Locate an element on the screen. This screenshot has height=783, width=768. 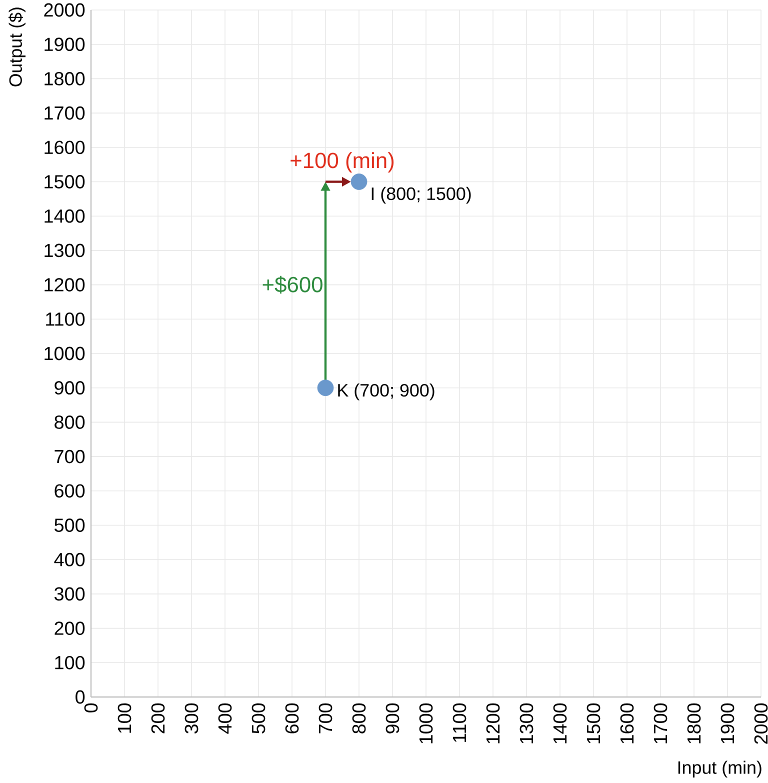
x-tick-label: 0 is located at coordinates (91, 707).